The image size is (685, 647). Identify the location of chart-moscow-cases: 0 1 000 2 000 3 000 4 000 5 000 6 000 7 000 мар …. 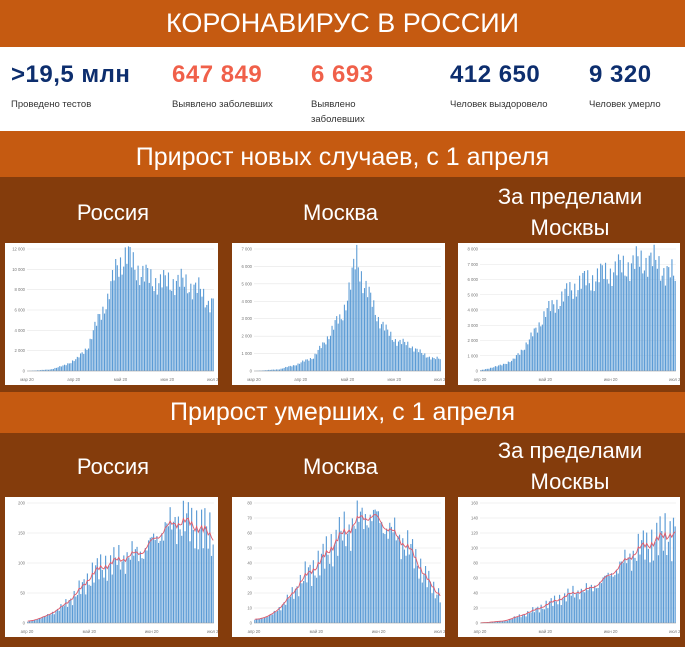
(343, 313).